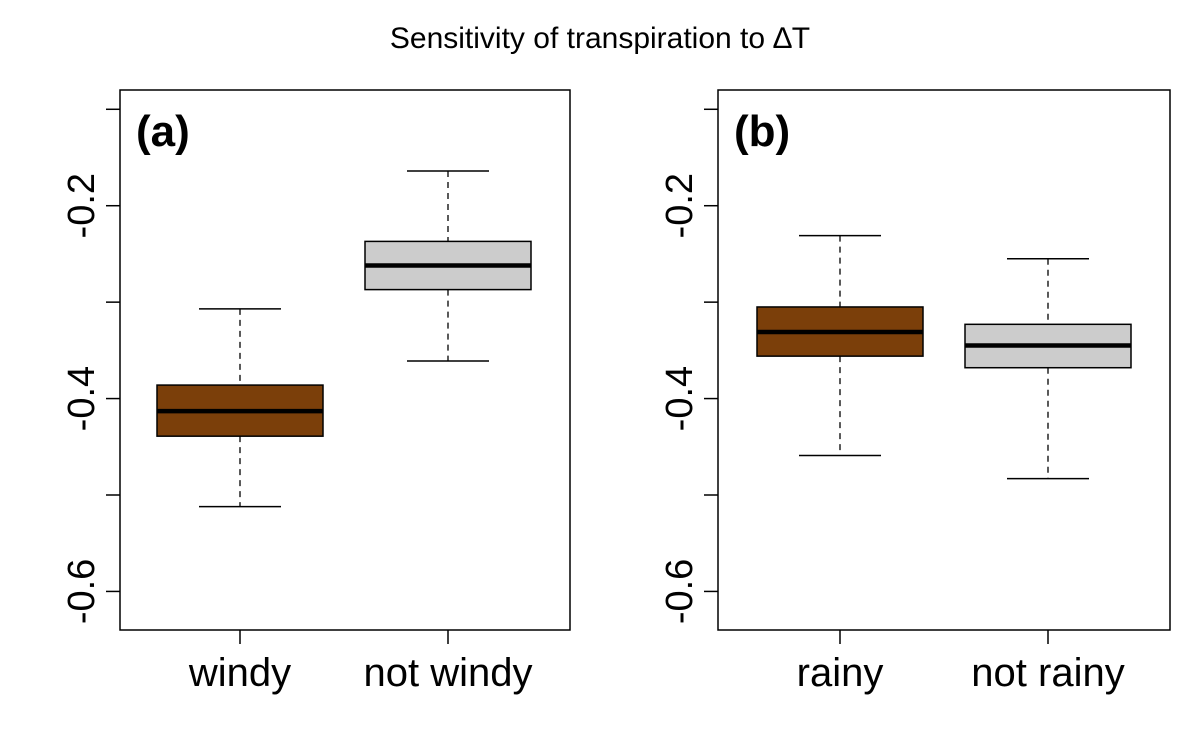 The image size is (1200, 750). What do you see at coordinates (163, 131) in the screenshot?
I see `panel-label: (a)` at bounding box center [163, 131].